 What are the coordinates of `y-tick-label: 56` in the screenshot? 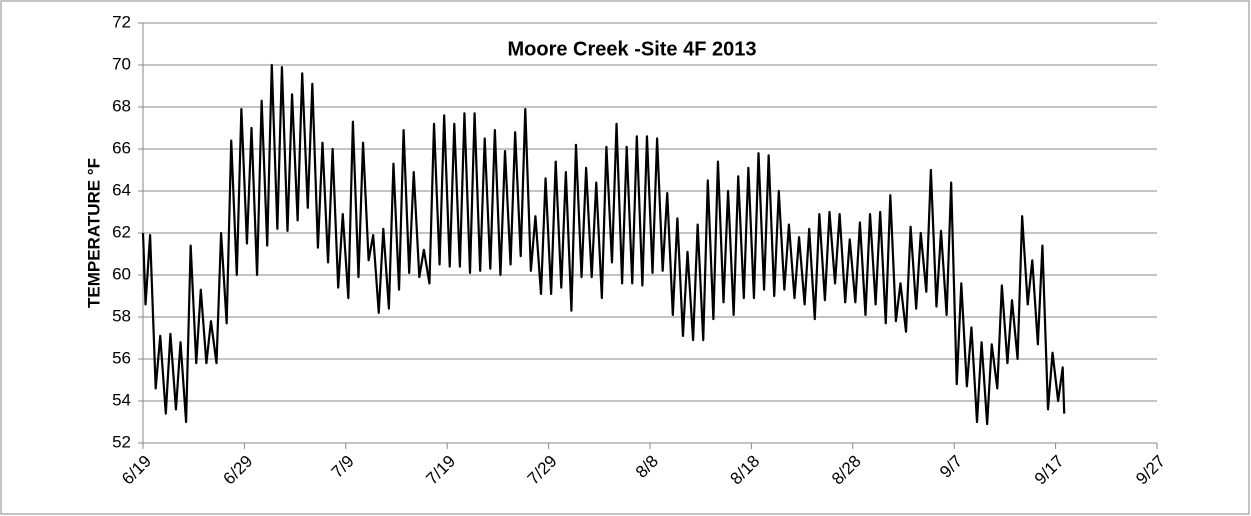 It's located at (121, 357).